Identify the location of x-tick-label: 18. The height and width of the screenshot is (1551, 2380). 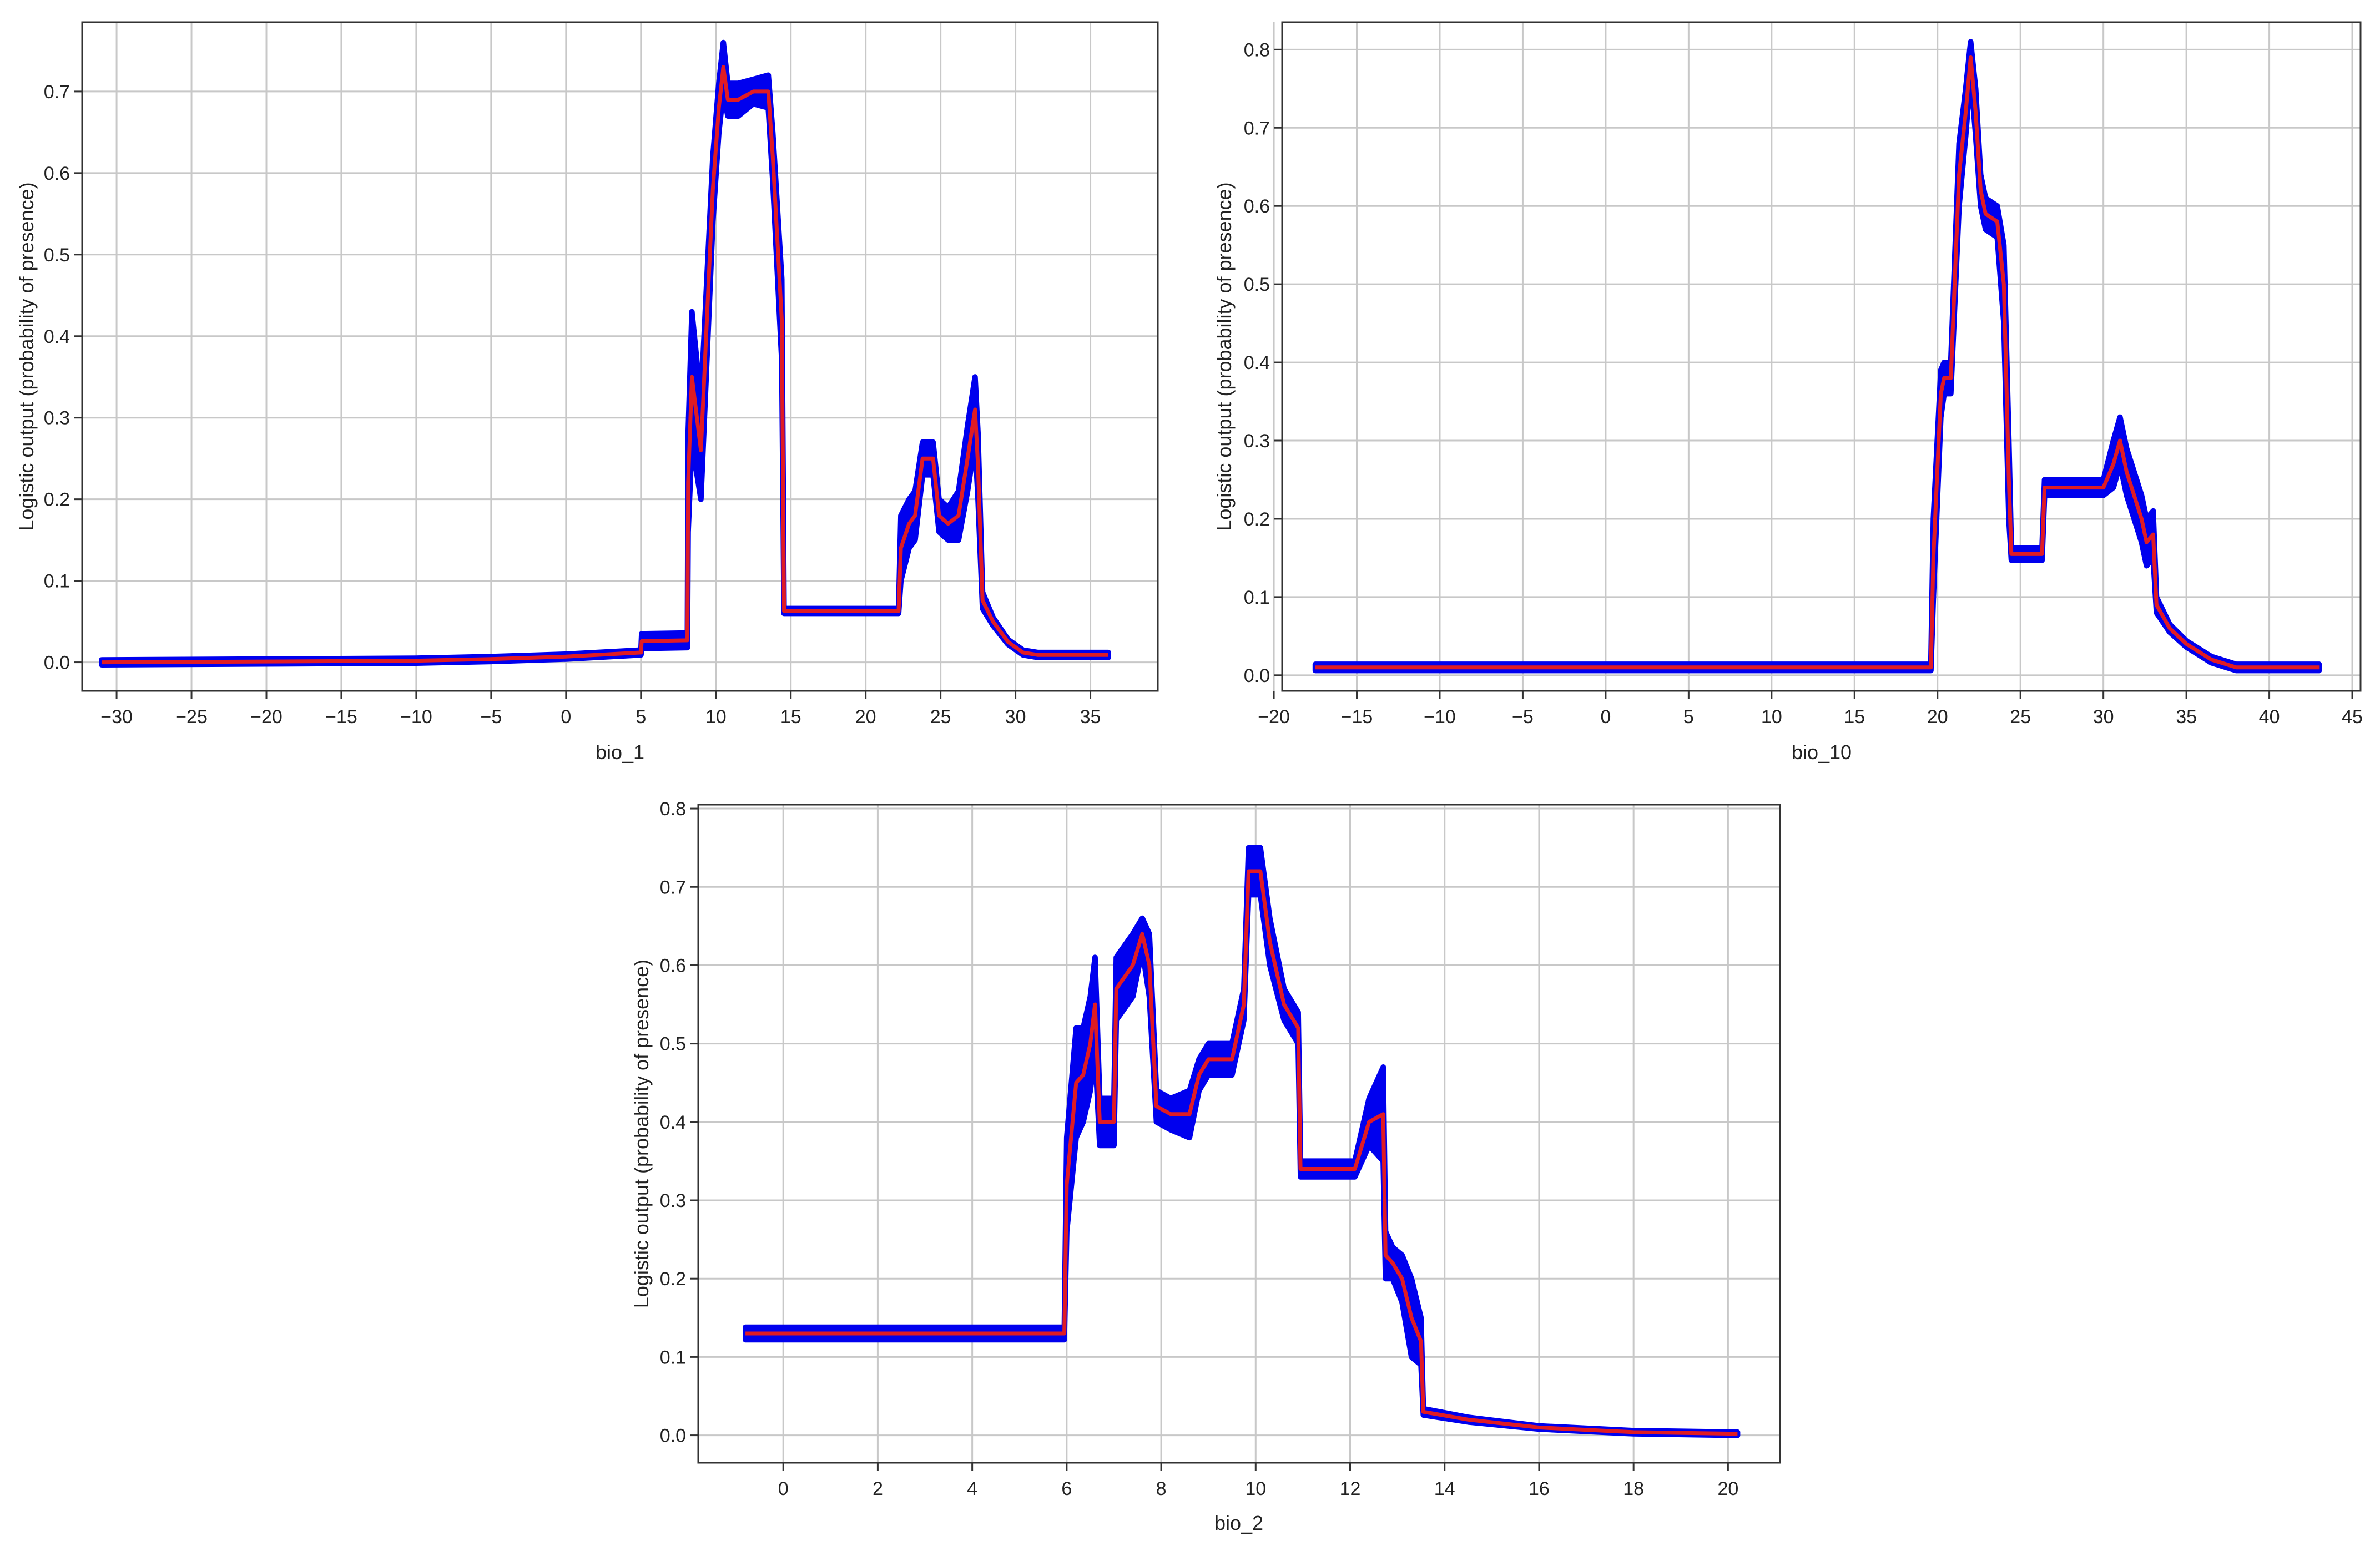
(1633, 1488).